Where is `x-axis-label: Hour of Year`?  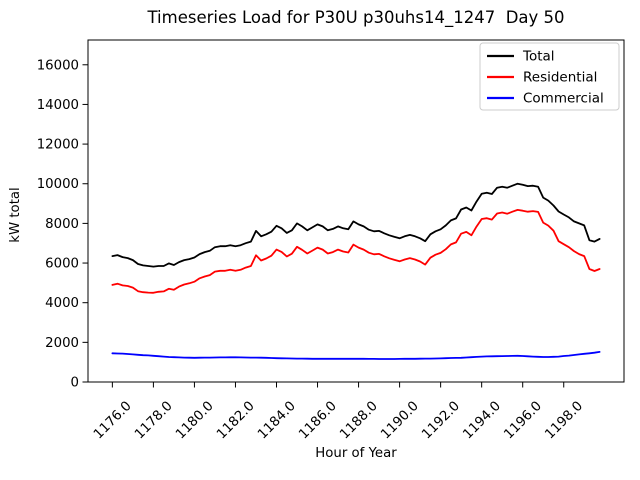 x-axis-label: Hour of Year is located at coordinates (356, 453).